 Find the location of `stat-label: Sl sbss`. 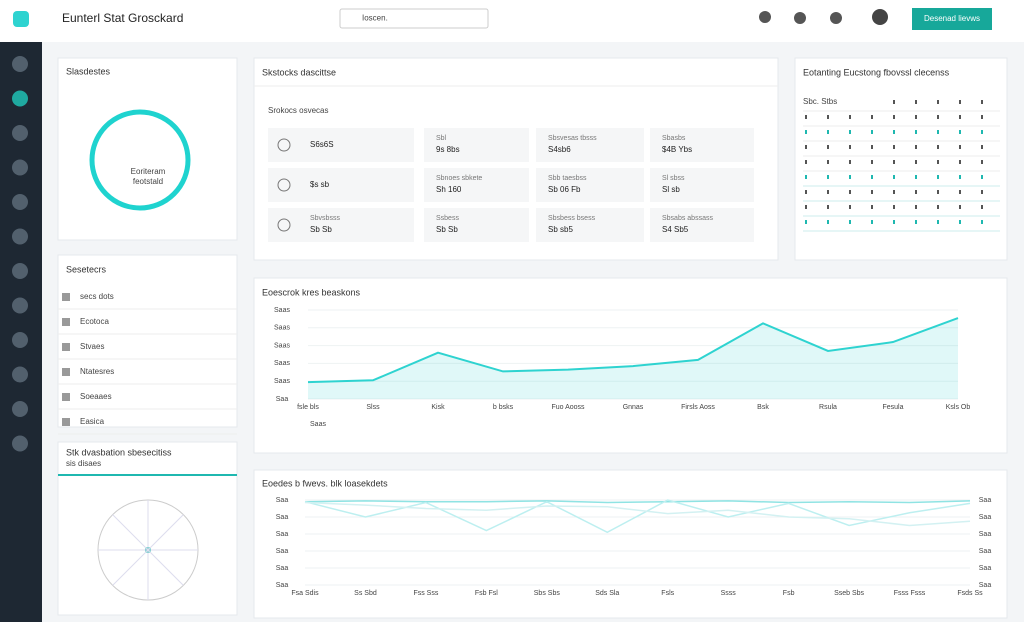

stat-label: Sl sbss is located at coordinates (673, 178).